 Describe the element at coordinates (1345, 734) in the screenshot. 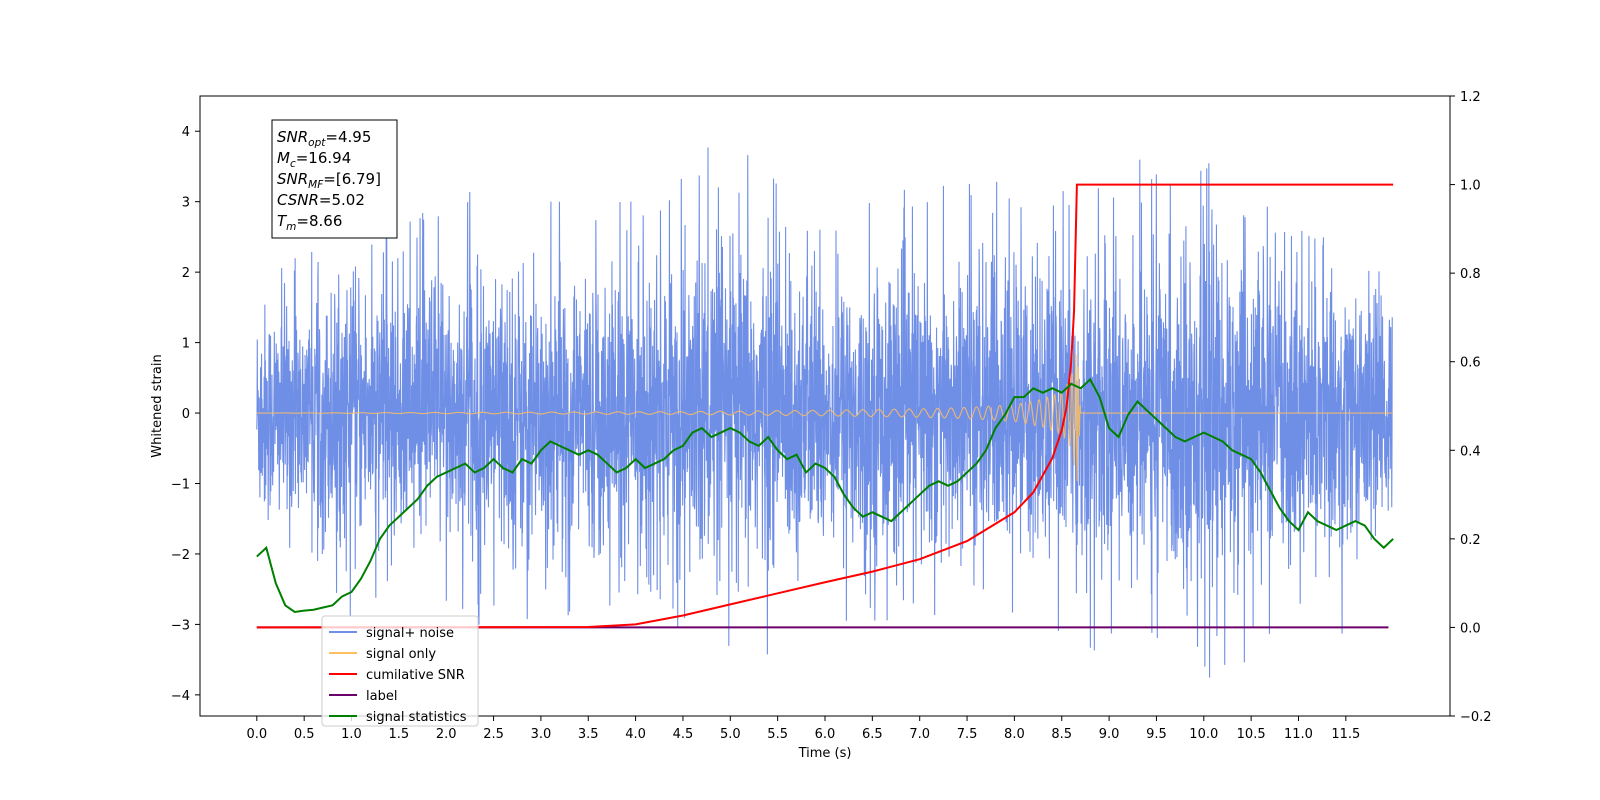

I see `x-tick-label: 11.5` at that location.